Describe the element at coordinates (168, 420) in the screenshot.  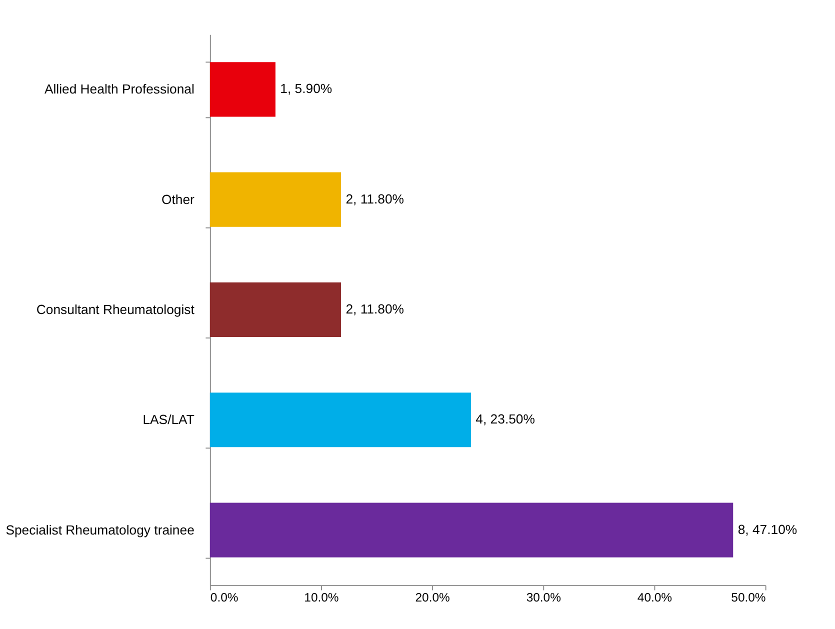
I see `y-tick-label: LAS/LAT` at that location.